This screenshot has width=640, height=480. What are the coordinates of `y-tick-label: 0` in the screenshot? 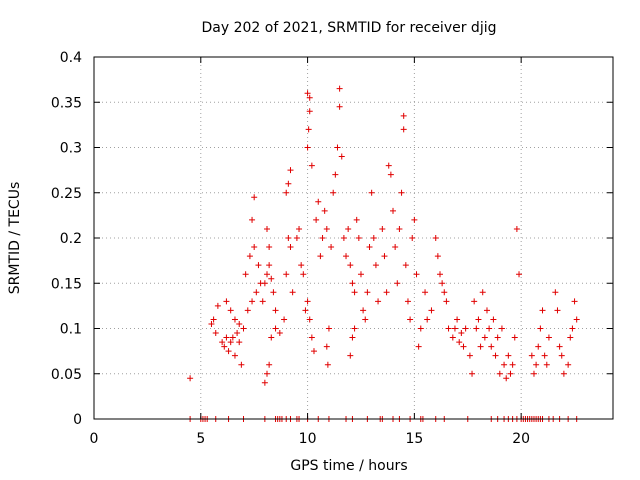 It's located at (77, 420).